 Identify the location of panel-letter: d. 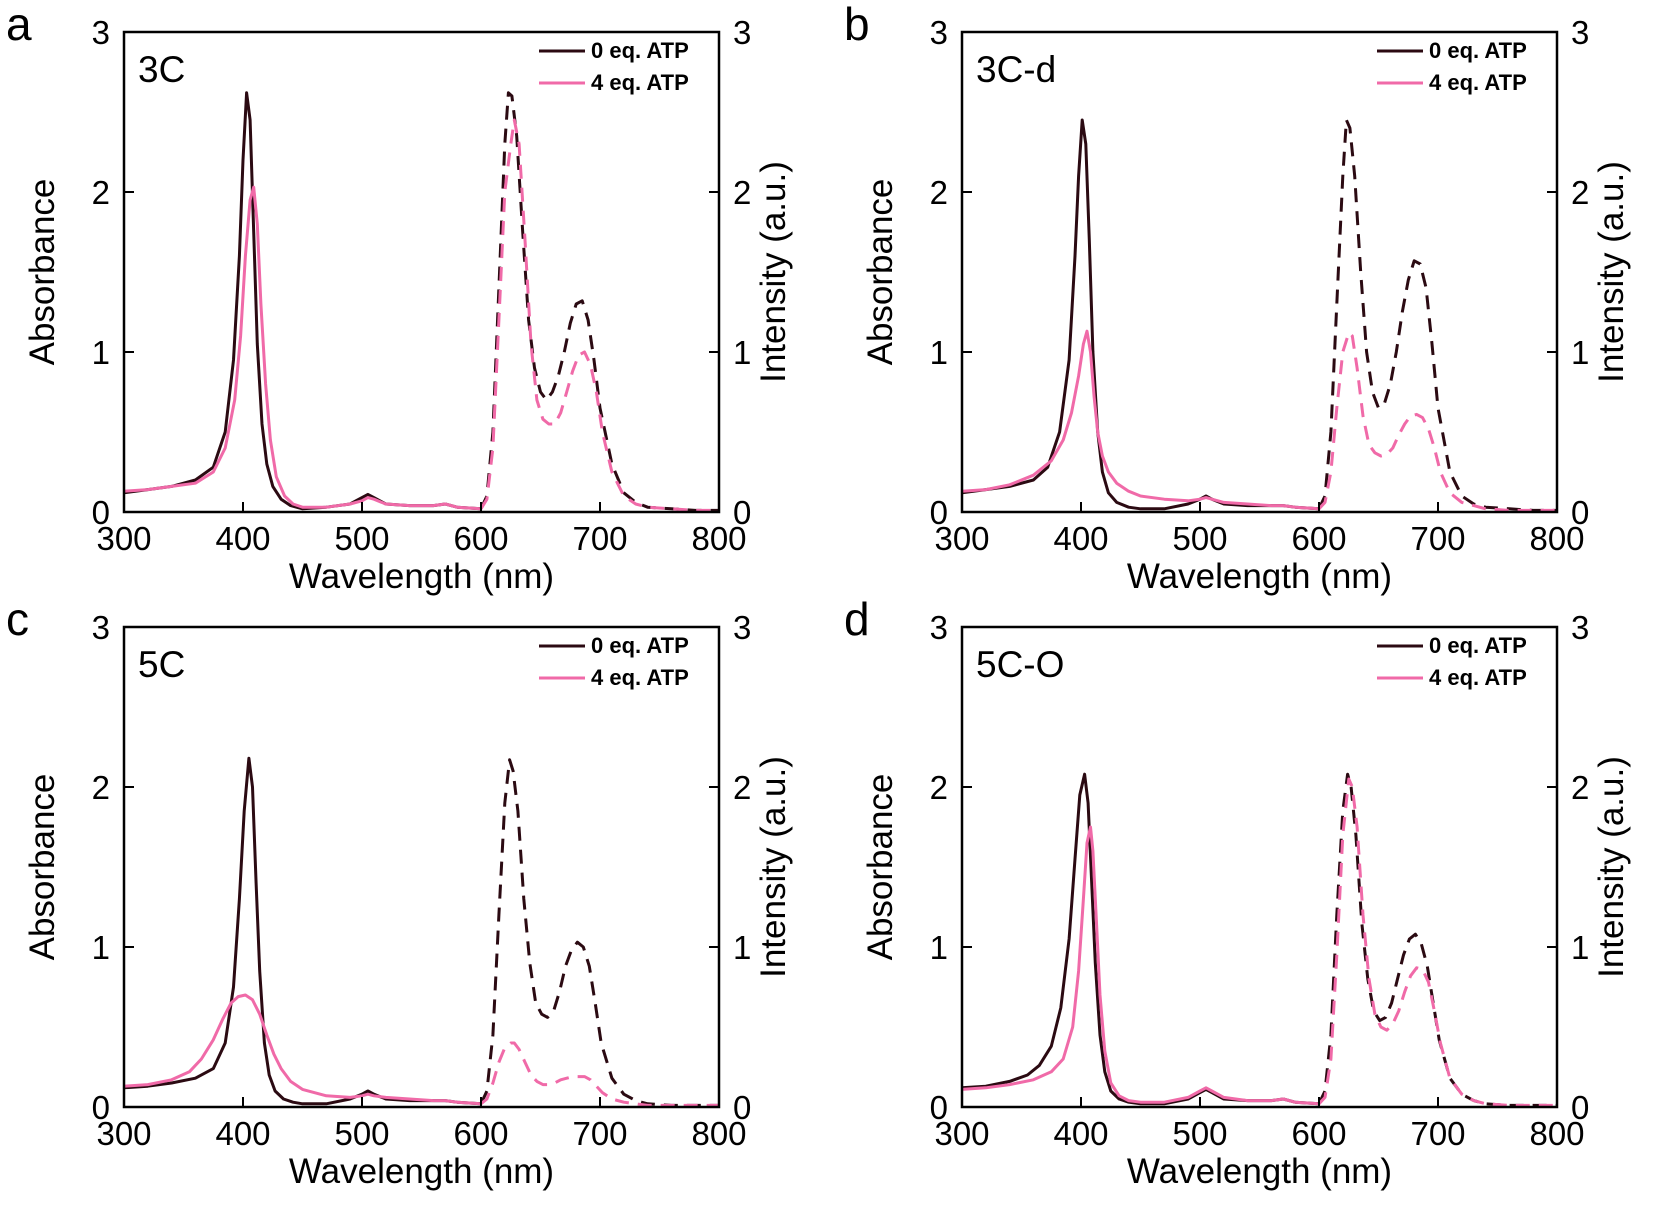
(857, 619).